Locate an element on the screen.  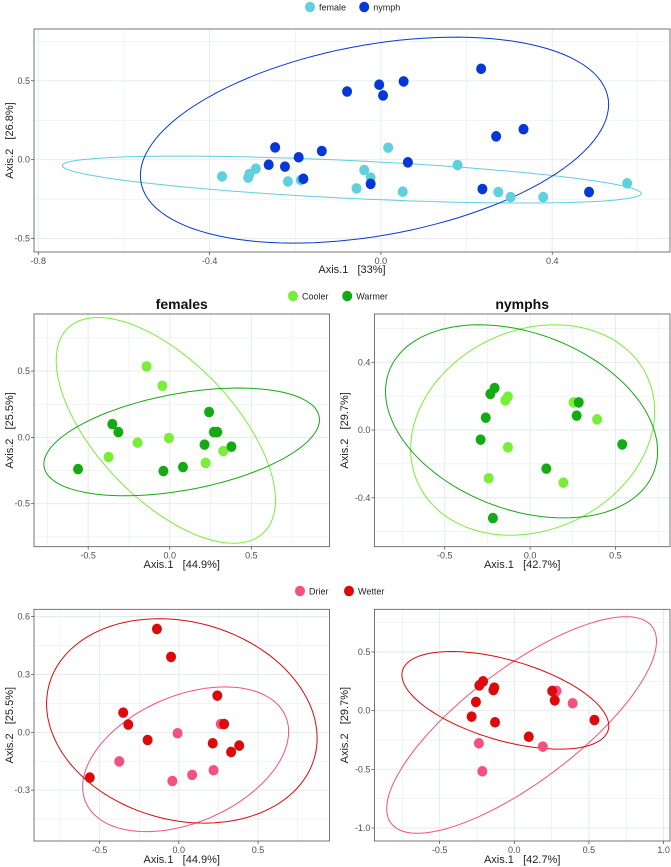
legend-label: nymph is located at coordinates (386, 8).